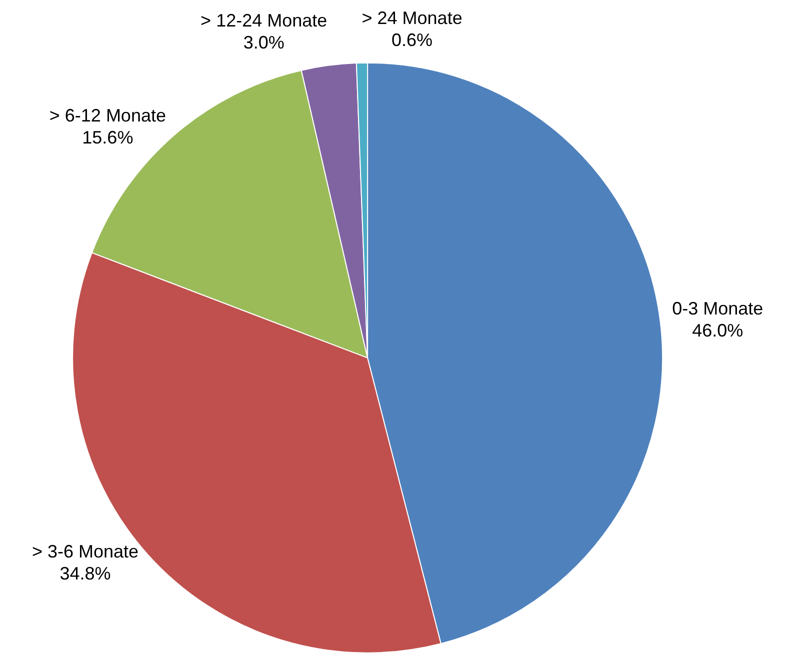 The width and height of the screenshot is (799, 653). I want to click on data-label: 15.6%, so click(108, 137).